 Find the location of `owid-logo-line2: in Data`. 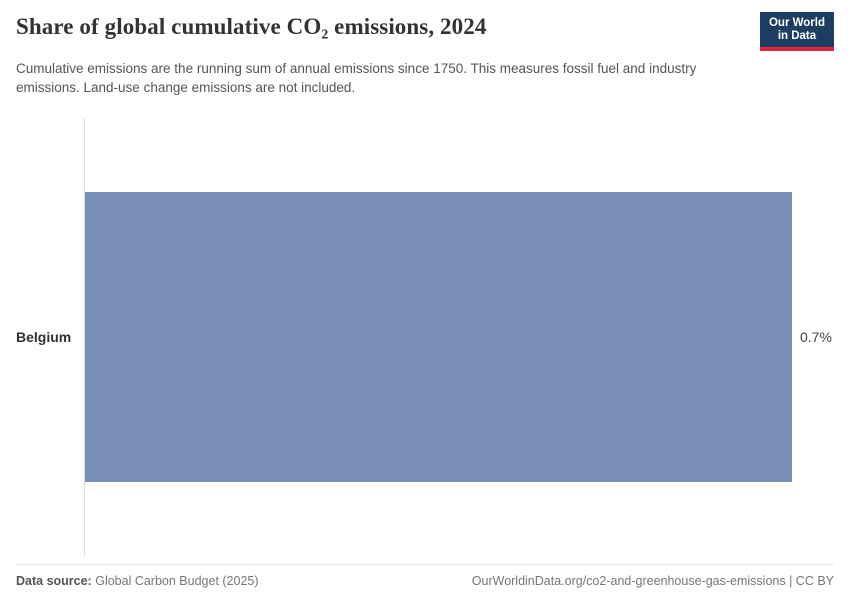

owid-logo-line2: in Data is located at coordinates (797, 36).